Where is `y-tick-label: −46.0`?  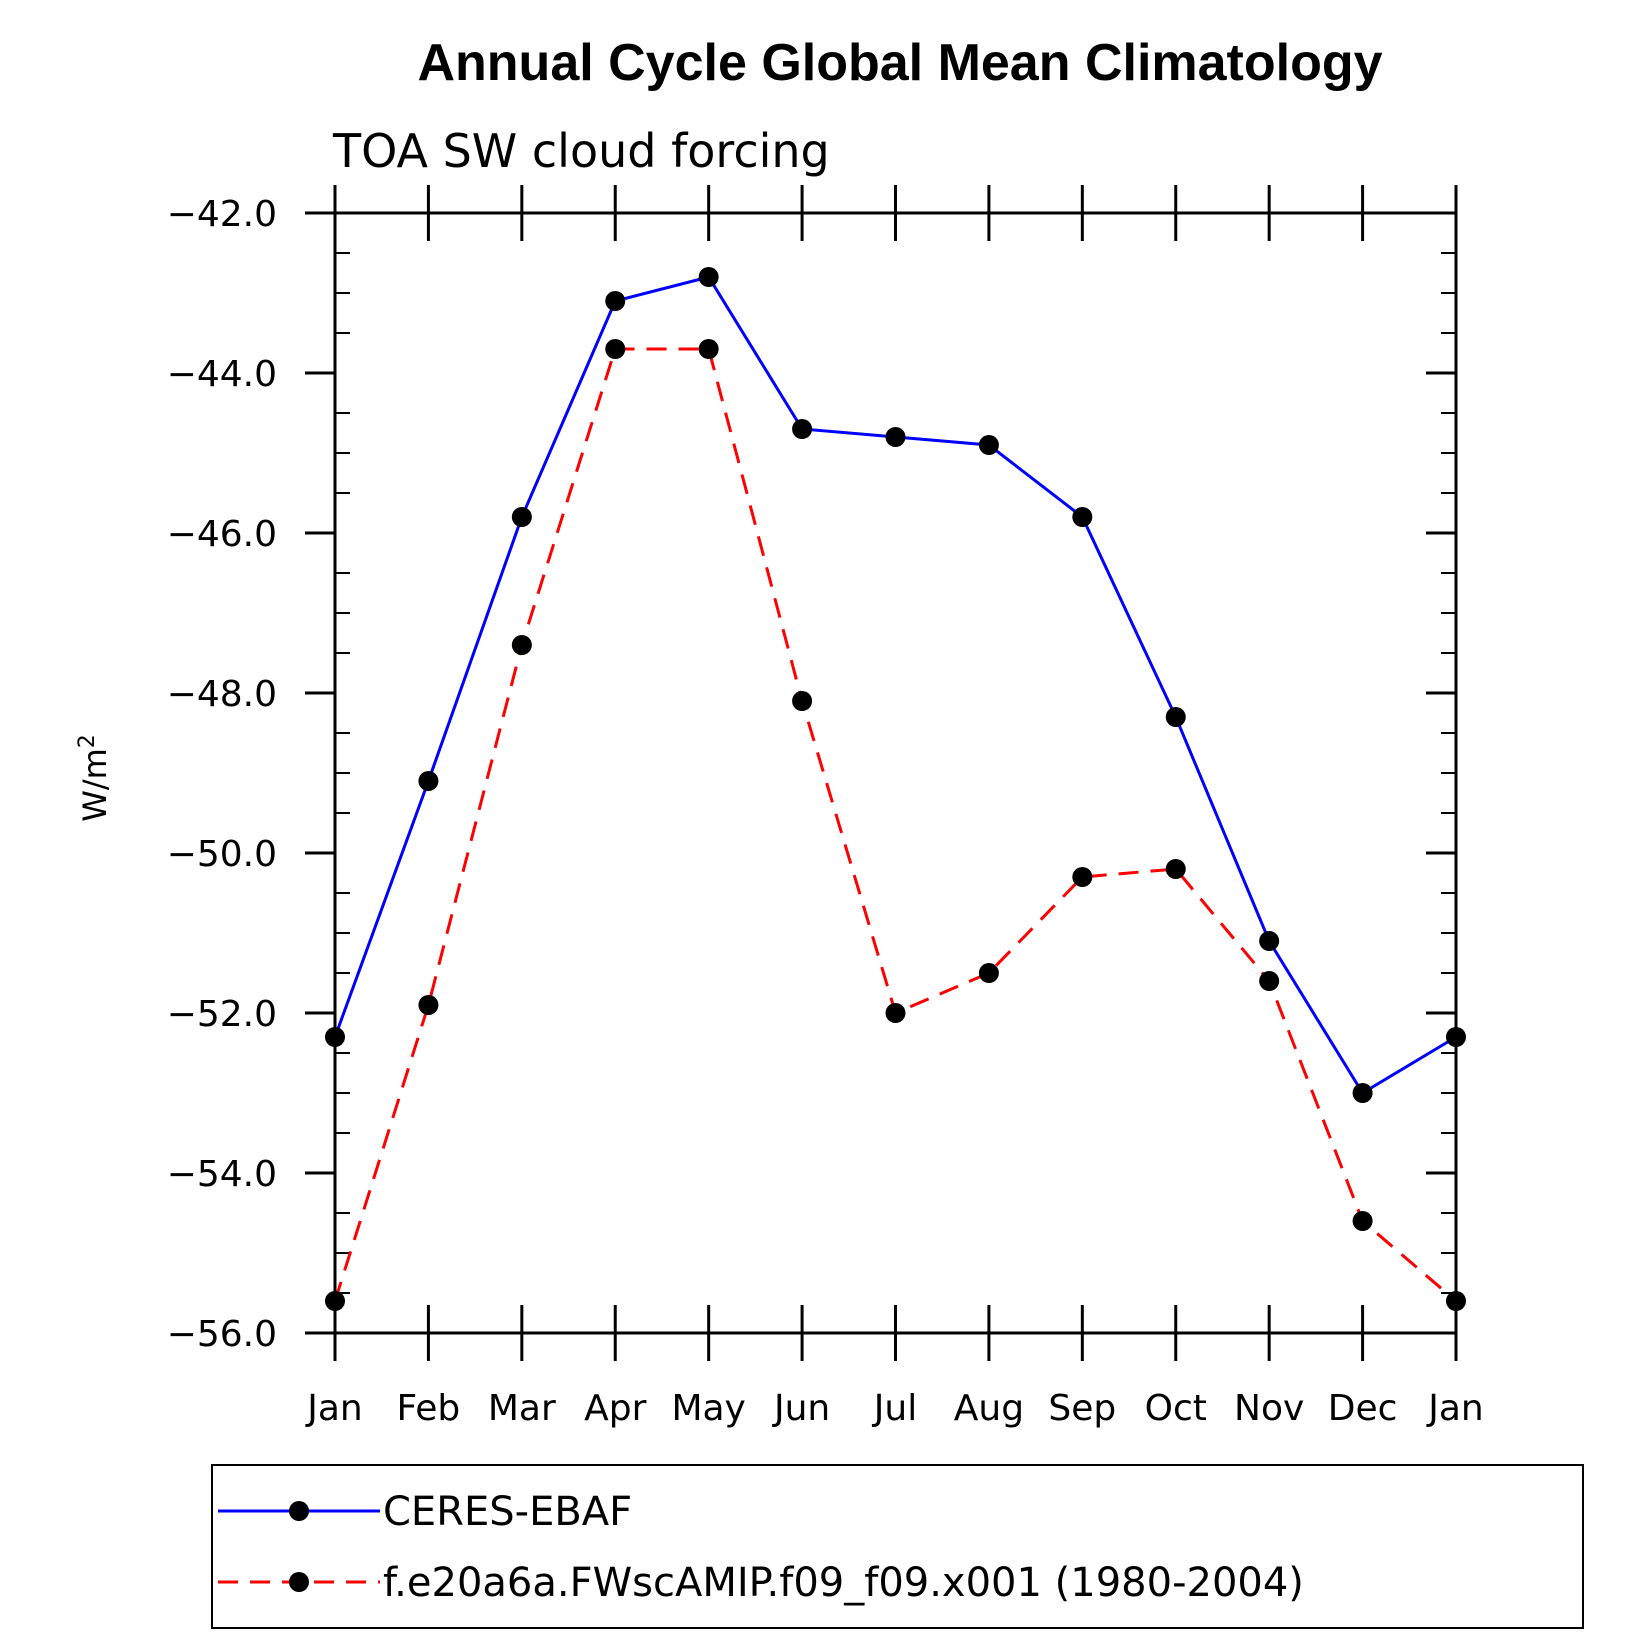 y-tick-label: −46.0 is located at coordinates (222, 534).